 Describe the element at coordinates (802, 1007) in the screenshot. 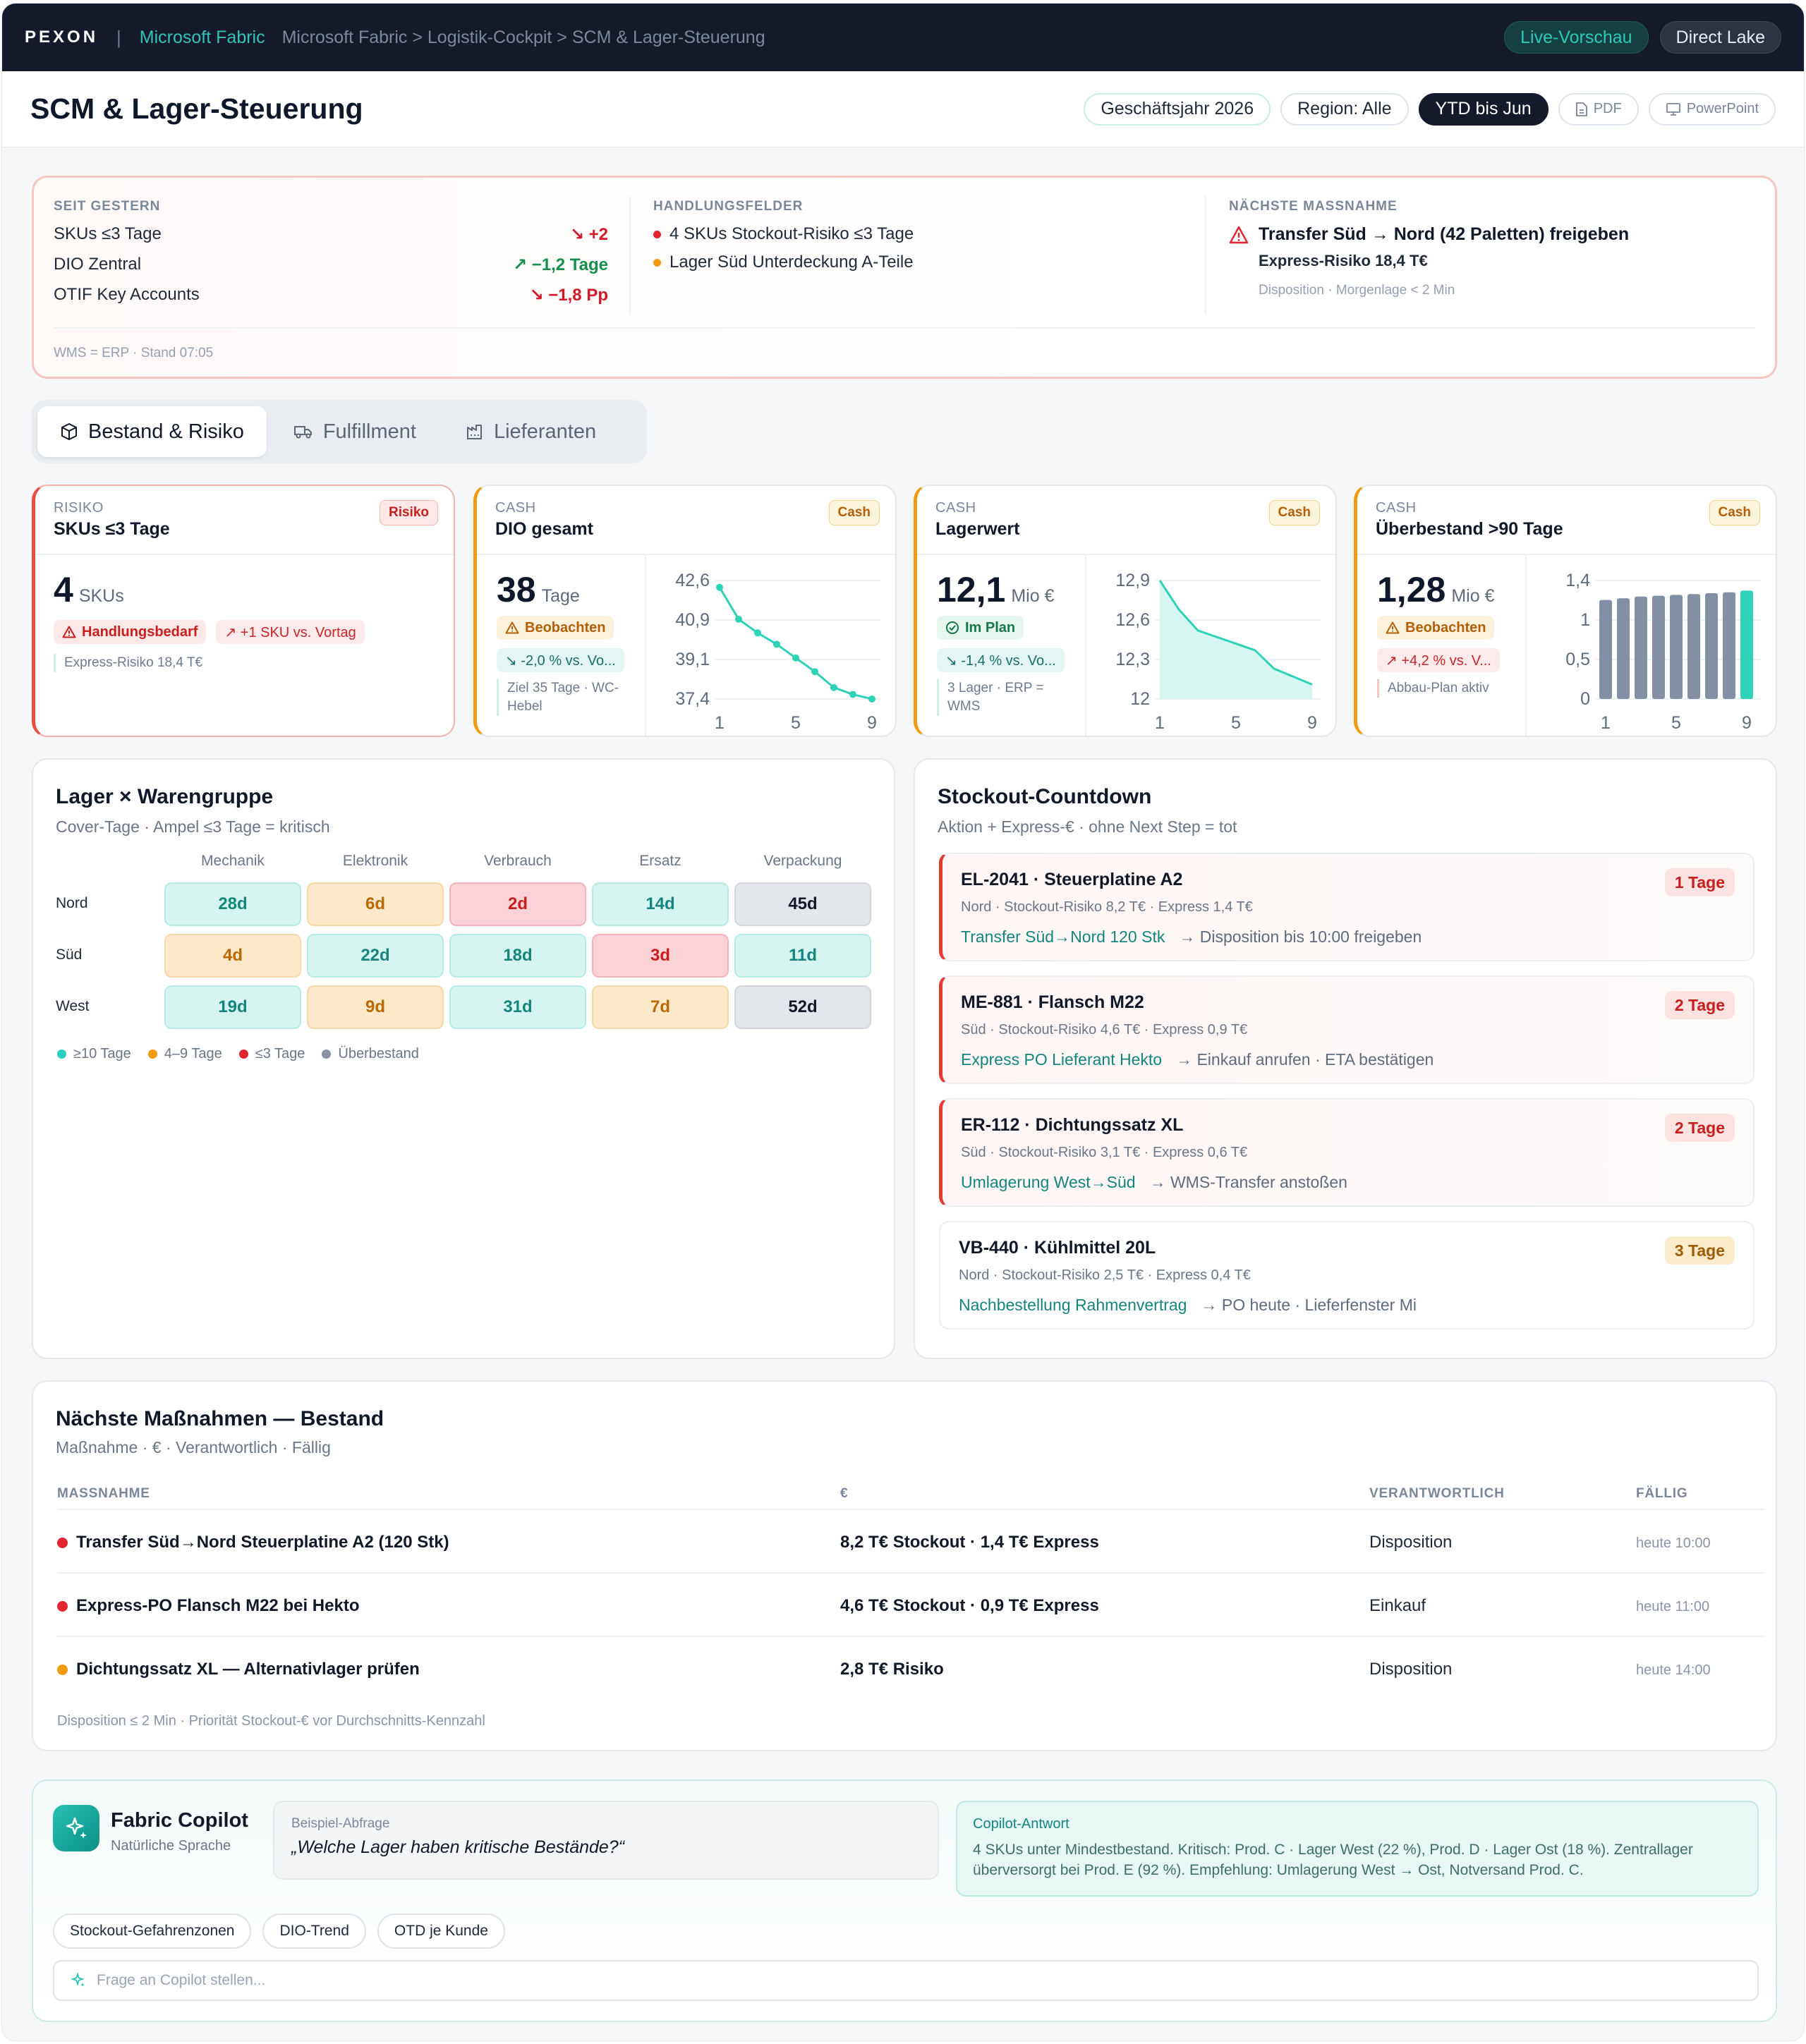

I see `heatmap-cell: 52d` at that location.